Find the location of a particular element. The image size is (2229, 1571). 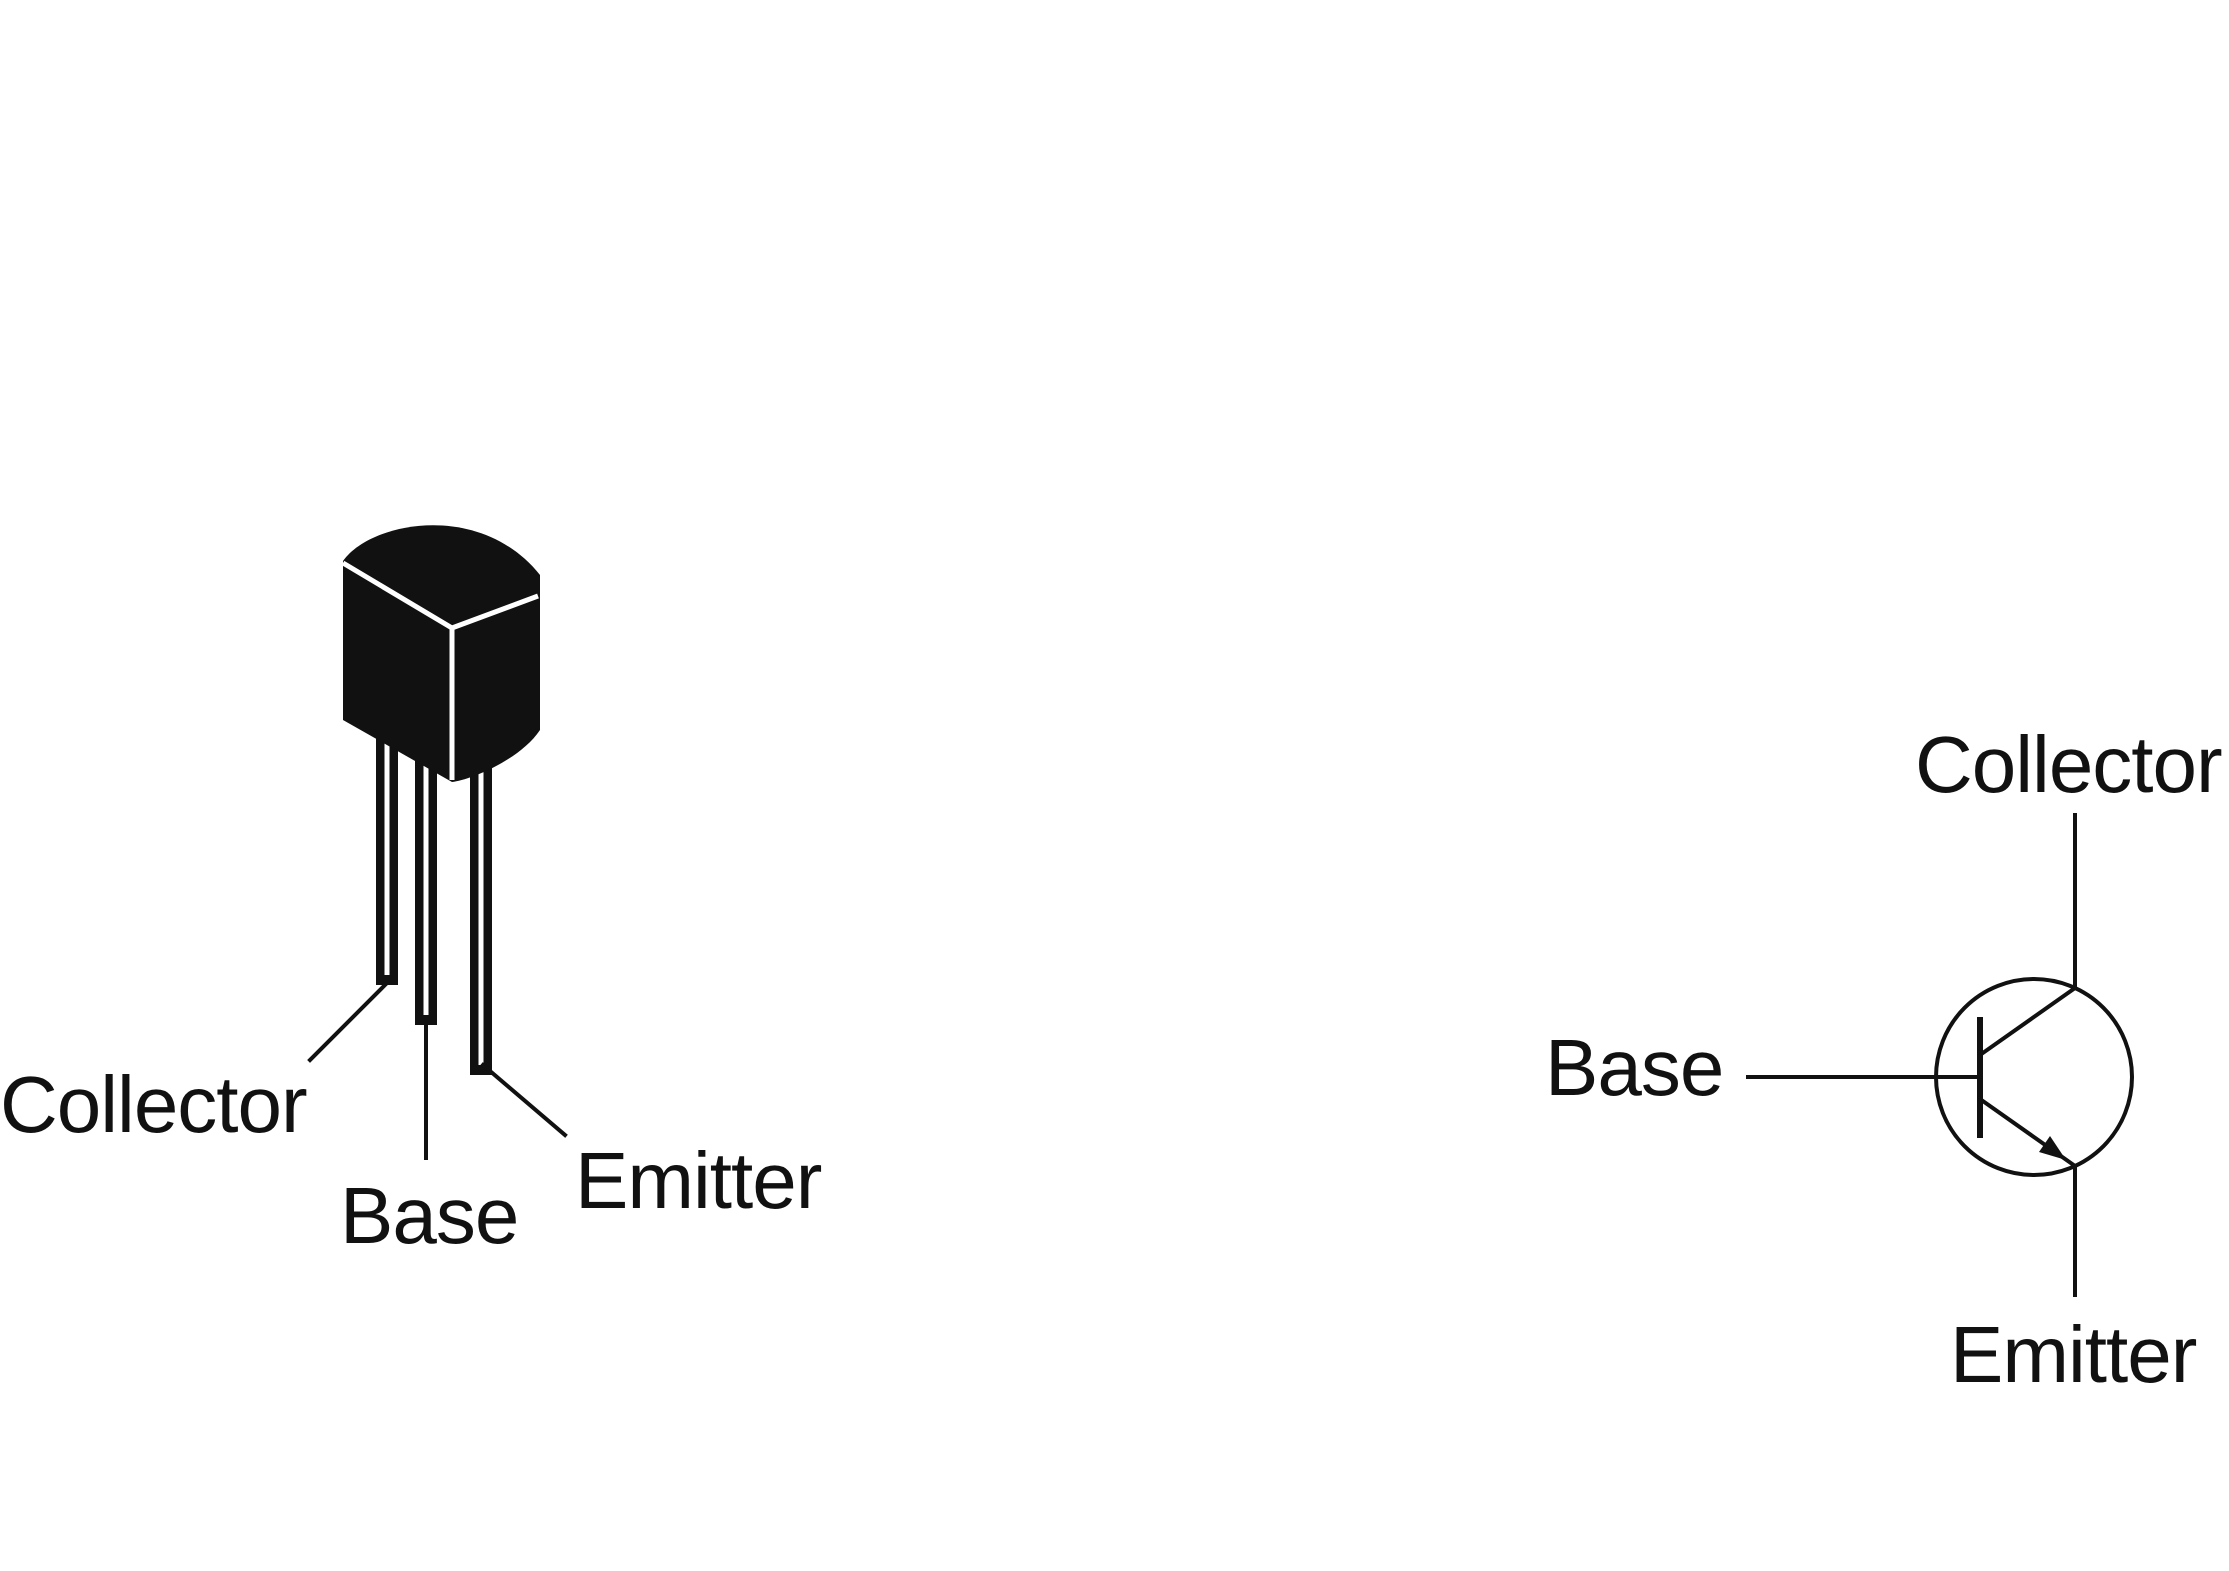

symbol-base-label: Base is located at coordinates (1634, 1067).